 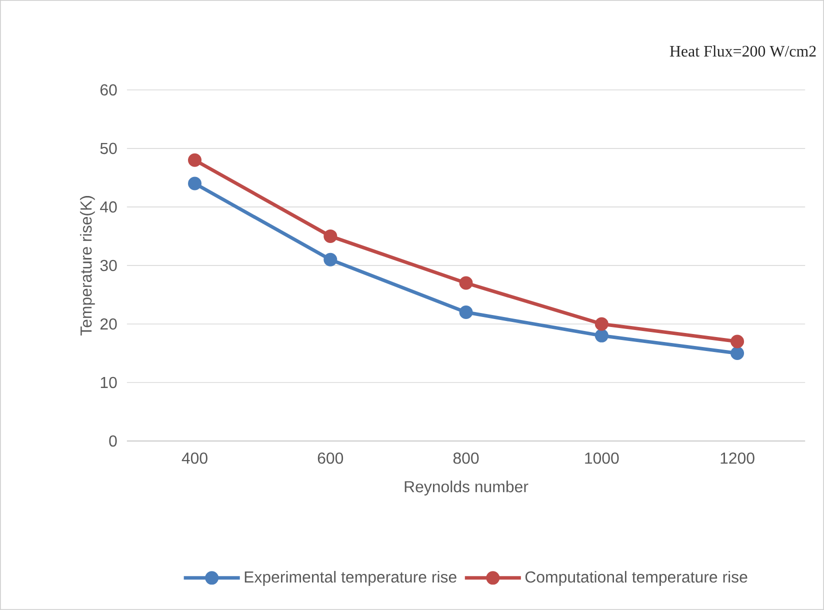 I want to click on y-tick-label: 20, so click(x=108, y=324).